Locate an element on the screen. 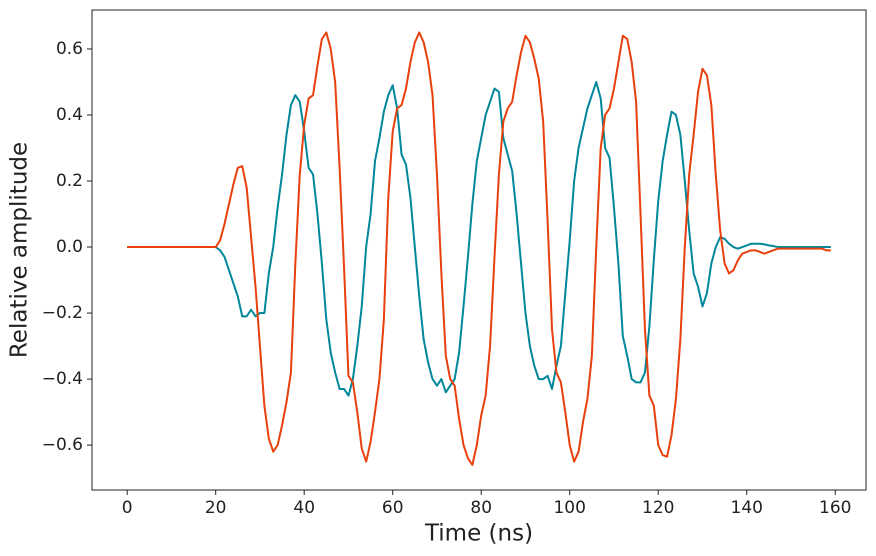  x-tick-label: 140 is located at coordinates (747, 508).